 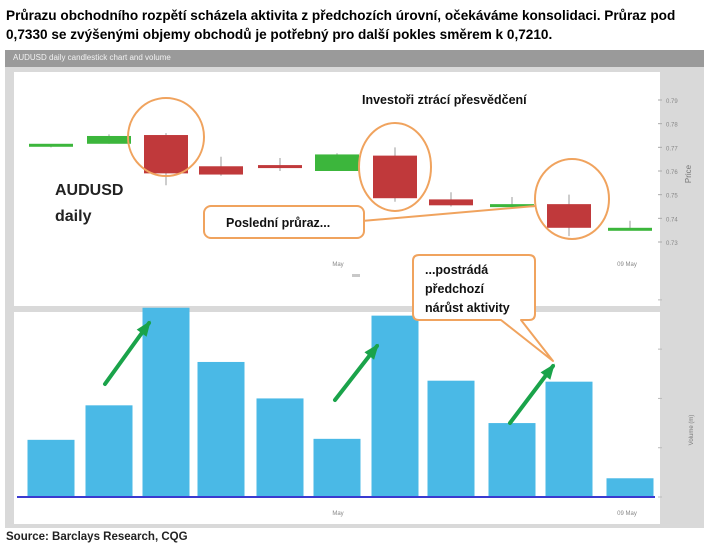 What do you see at coordinates (337, 265) in the screenshot?
I see `price-x-tick-label: May` at bounding box center [337, 265].